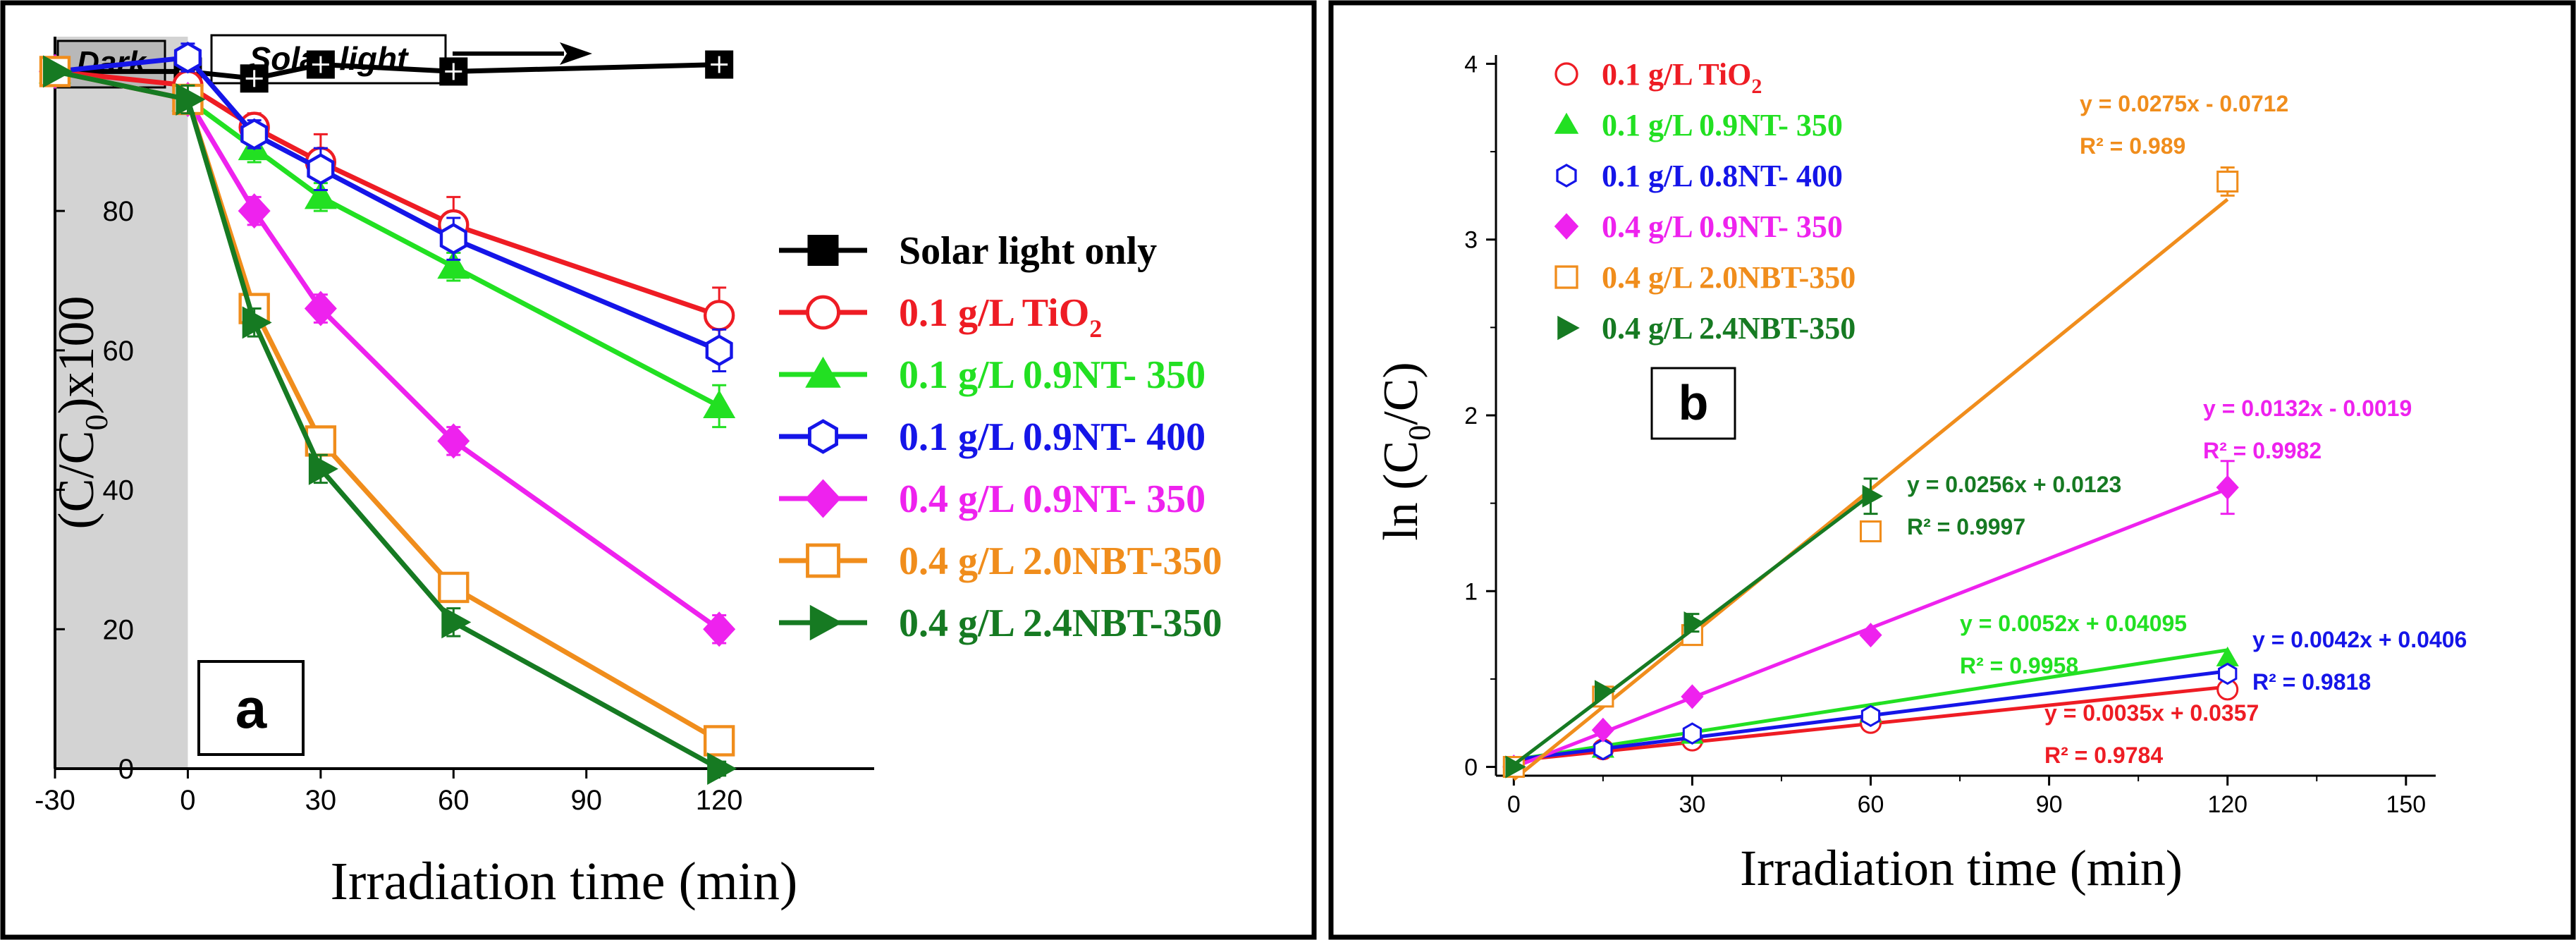 This screenshot has width=2576, height=940. Describe the element at coordinates (251, 708) in the screenshot. I see `panel-label-box` at that location.